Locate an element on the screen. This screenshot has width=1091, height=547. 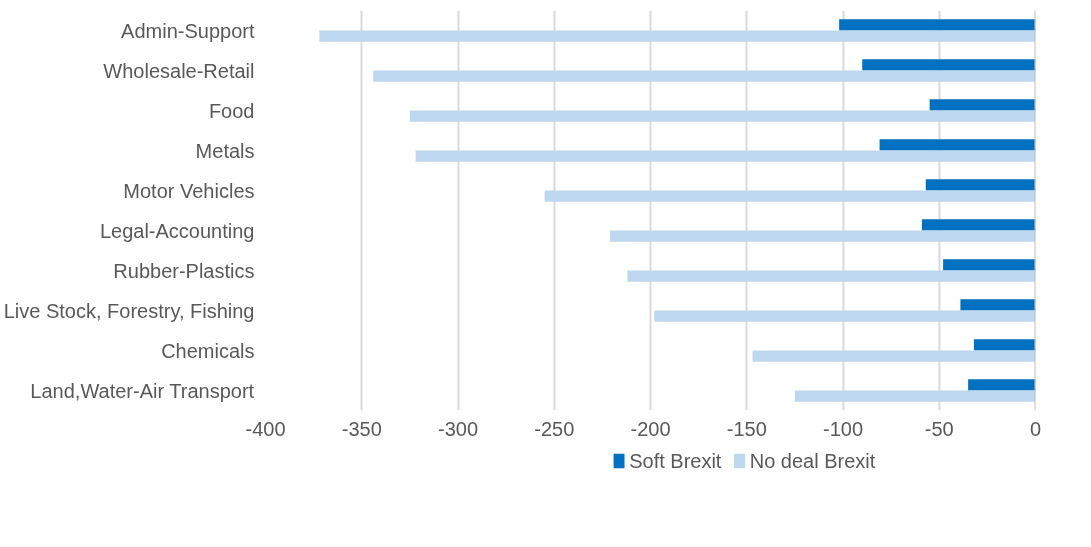
x-tick-label: -200 is located at coordinates (650, 428).